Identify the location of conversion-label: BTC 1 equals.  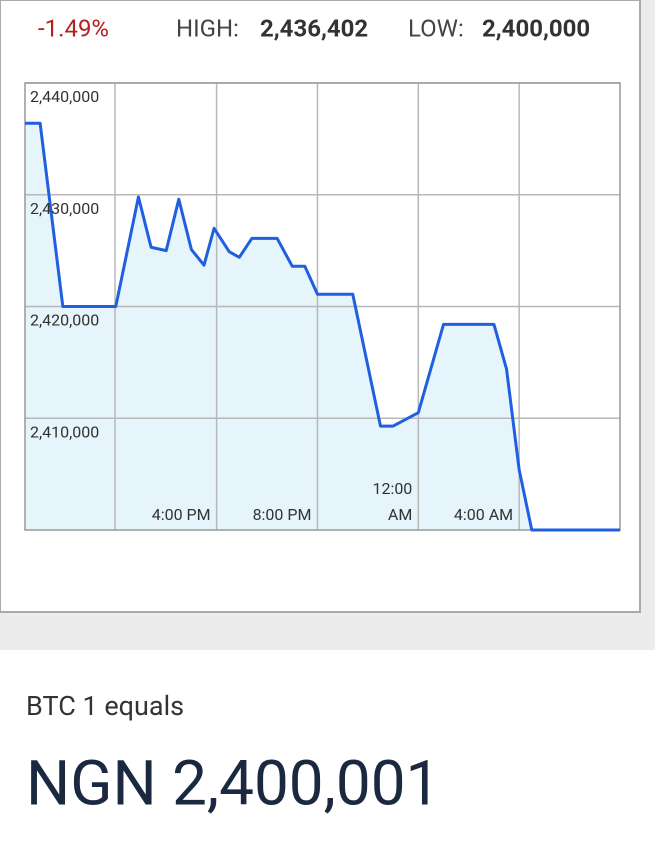
(105, 706).